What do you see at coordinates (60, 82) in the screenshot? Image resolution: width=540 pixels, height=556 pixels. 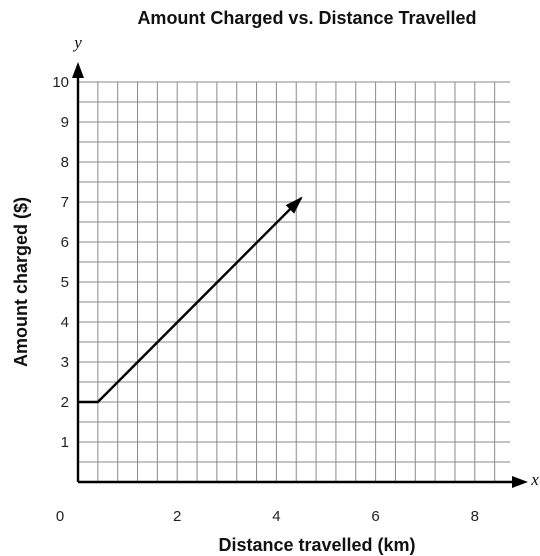 I see `y-tick-label: 10` at bounding box center [60, 82].